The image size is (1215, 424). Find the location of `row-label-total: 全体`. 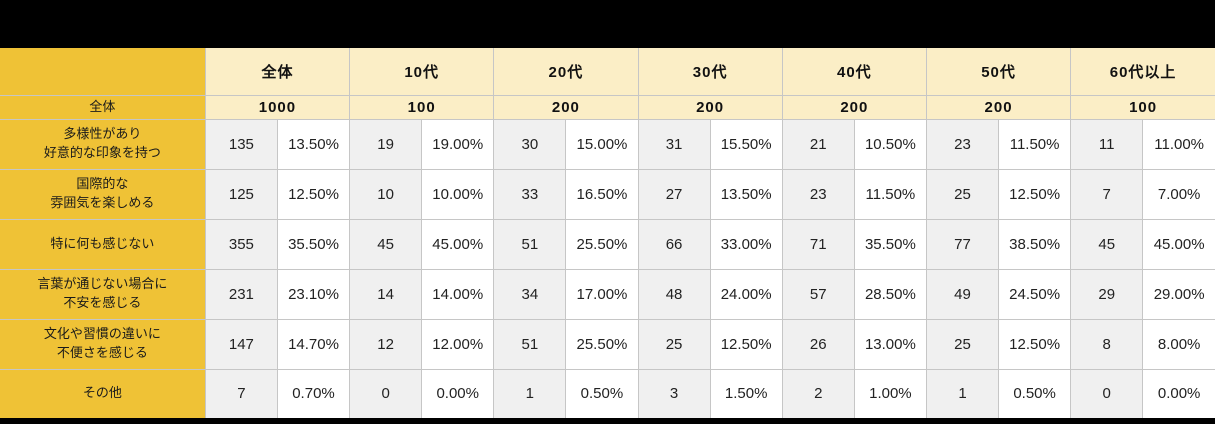

row-label-total: 全体 is located at coordinates (103, 107).